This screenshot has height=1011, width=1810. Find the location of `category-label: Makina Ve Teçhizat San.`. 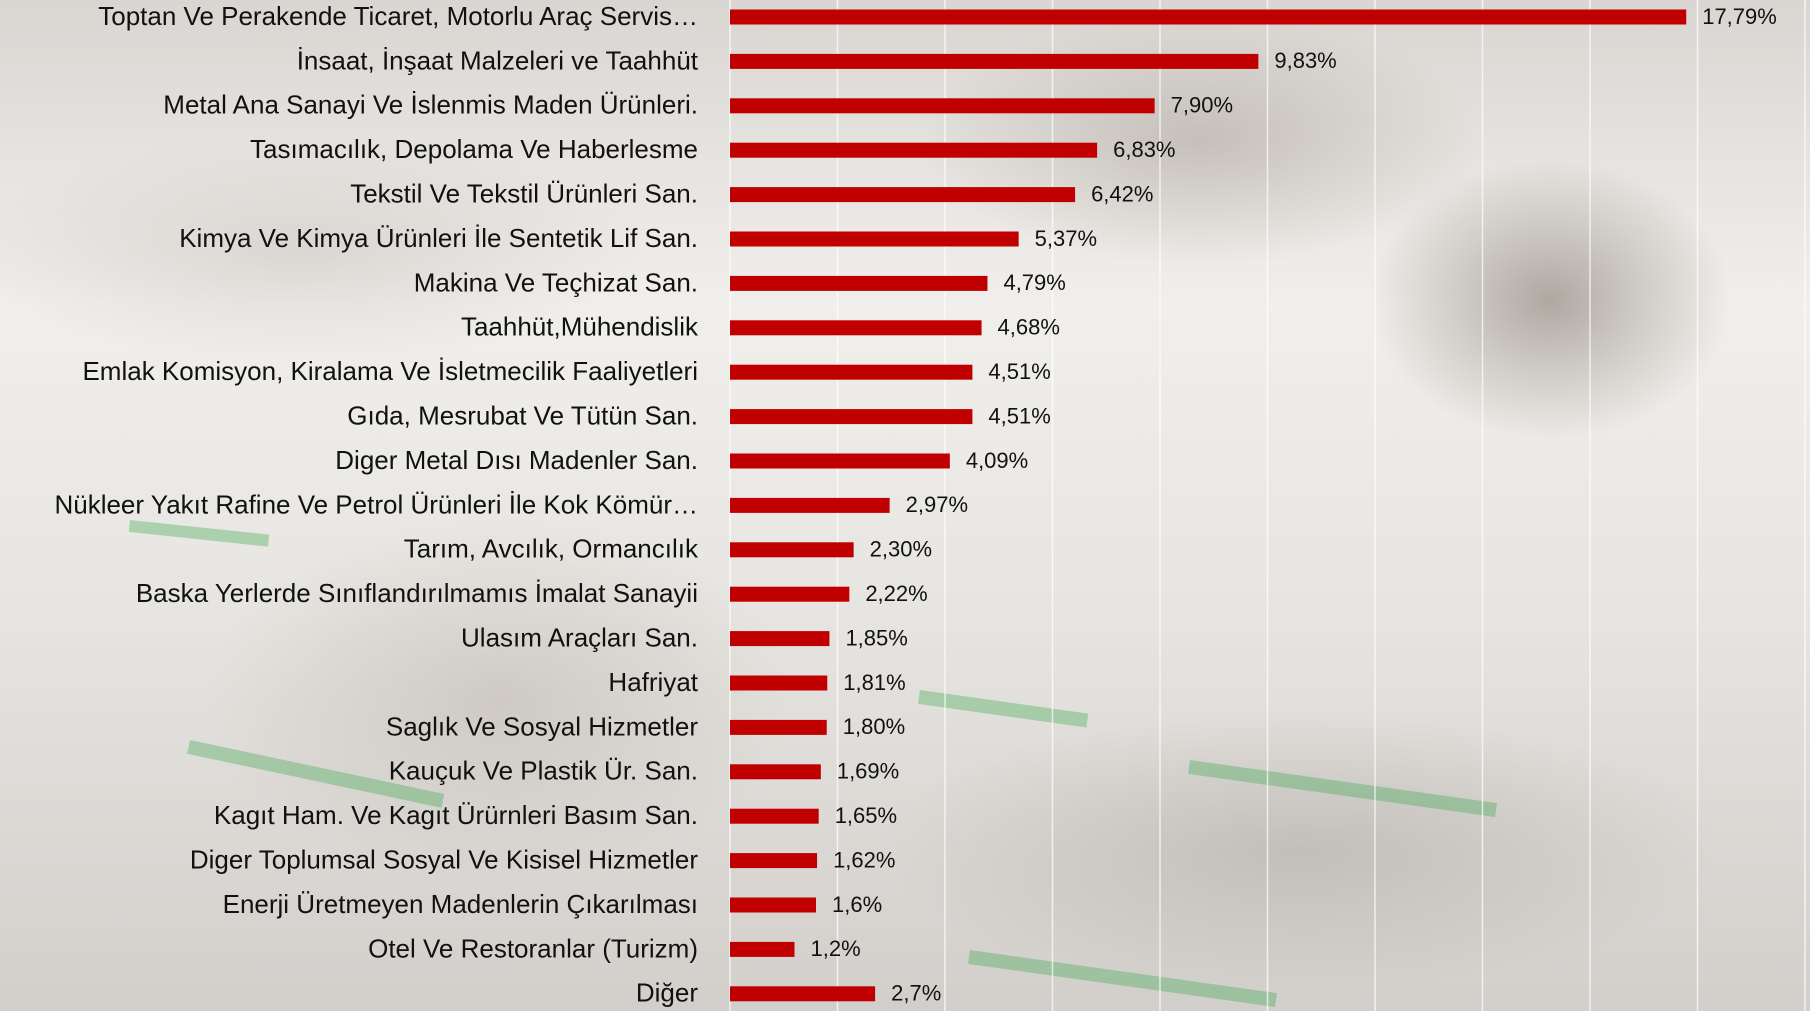

category-label: Makina Ve Teçhizat San. is located at coordinates (556, 282).